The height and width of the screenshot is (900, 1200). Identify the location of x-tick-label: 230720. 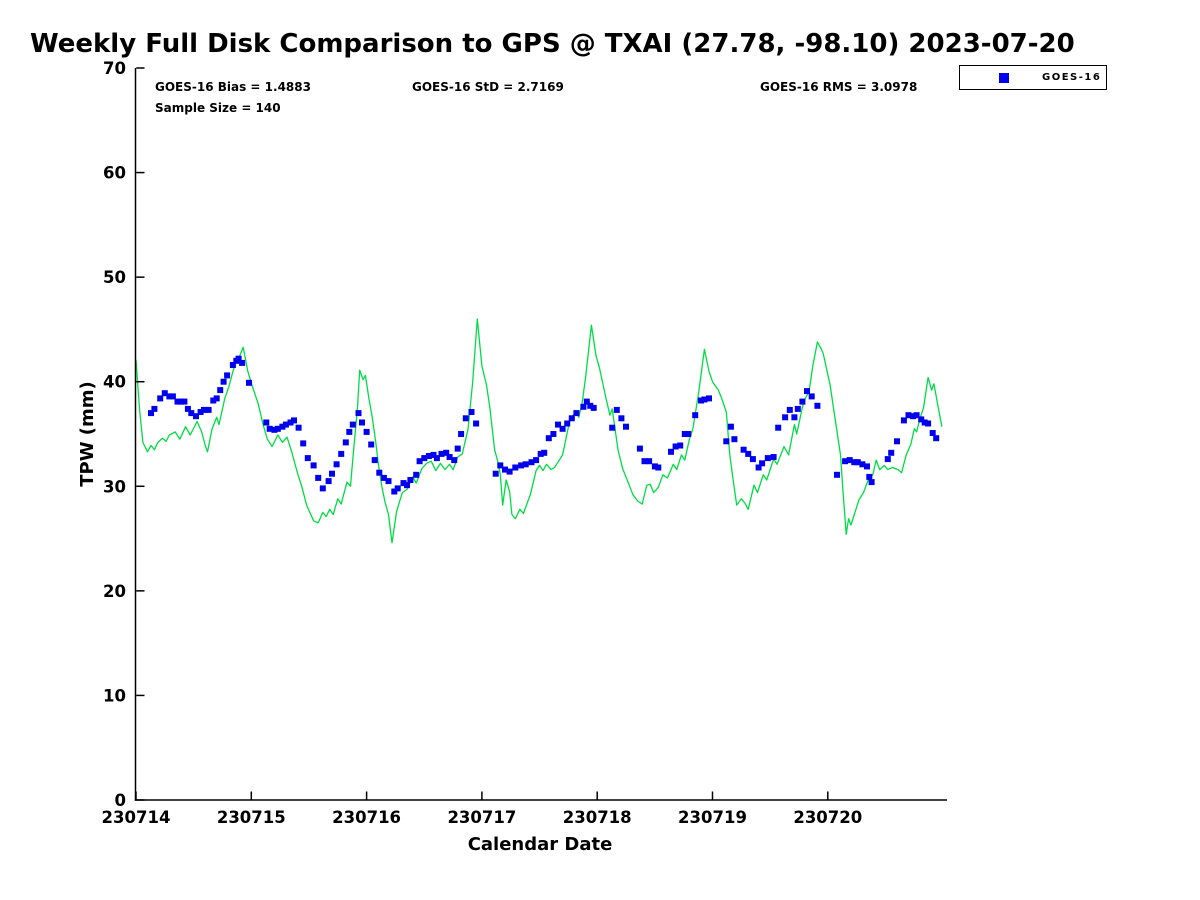
(827, 817).